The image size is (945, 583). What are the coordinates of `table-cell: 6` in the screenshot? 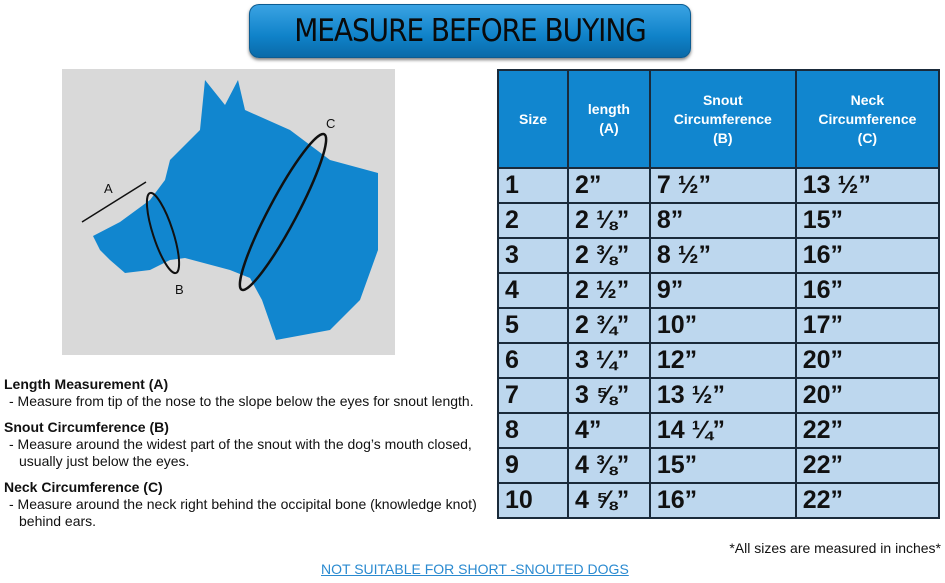 It's located at (533, 360).